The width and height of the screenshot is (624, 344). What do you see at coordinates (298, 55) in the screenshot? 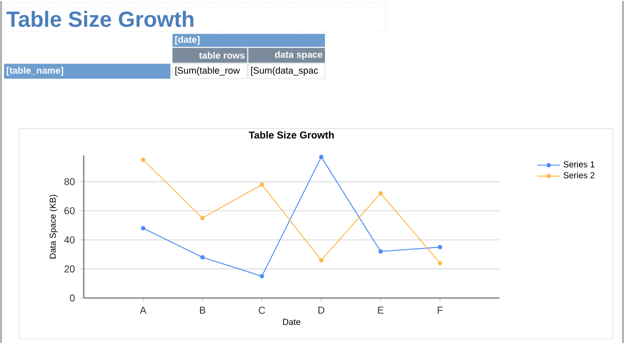
I see `text: data space` at bounding box center [298, 55].